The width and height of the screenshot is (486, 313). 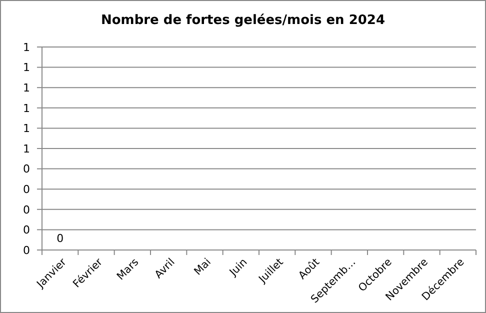 I want to click on x-tick-label: Mai, so click(x=203, y=267).